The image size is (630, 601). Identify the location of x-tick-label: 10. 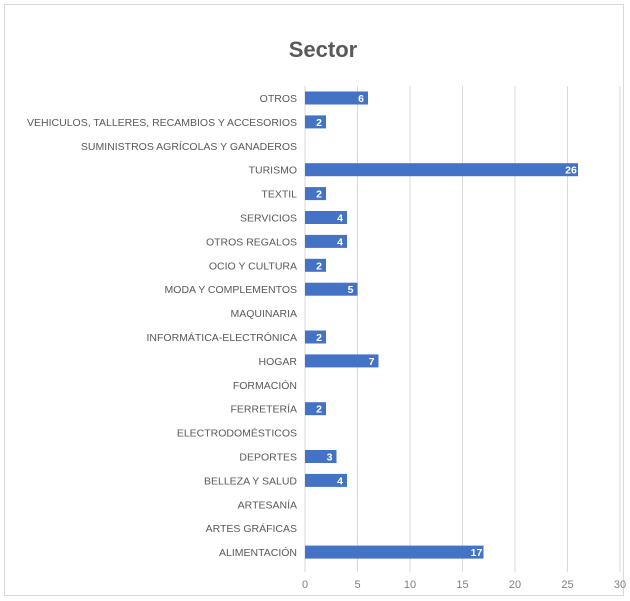
(410, 585).